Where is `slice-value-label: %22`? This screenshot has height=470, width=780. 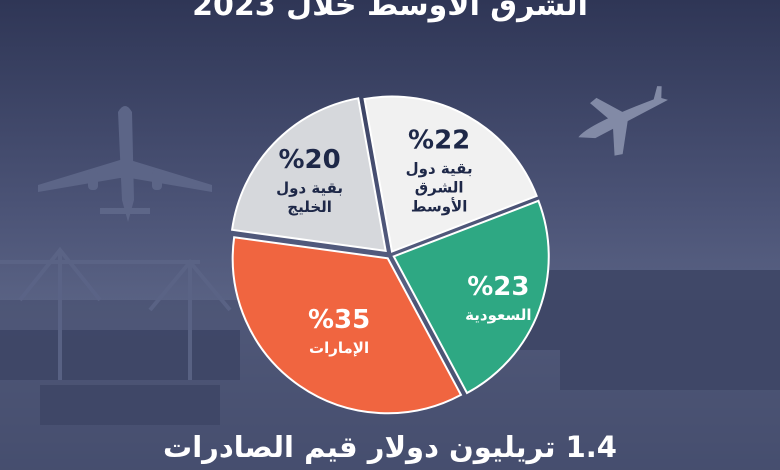
slice-value-label: %22 is located at coordinates (439, 140).